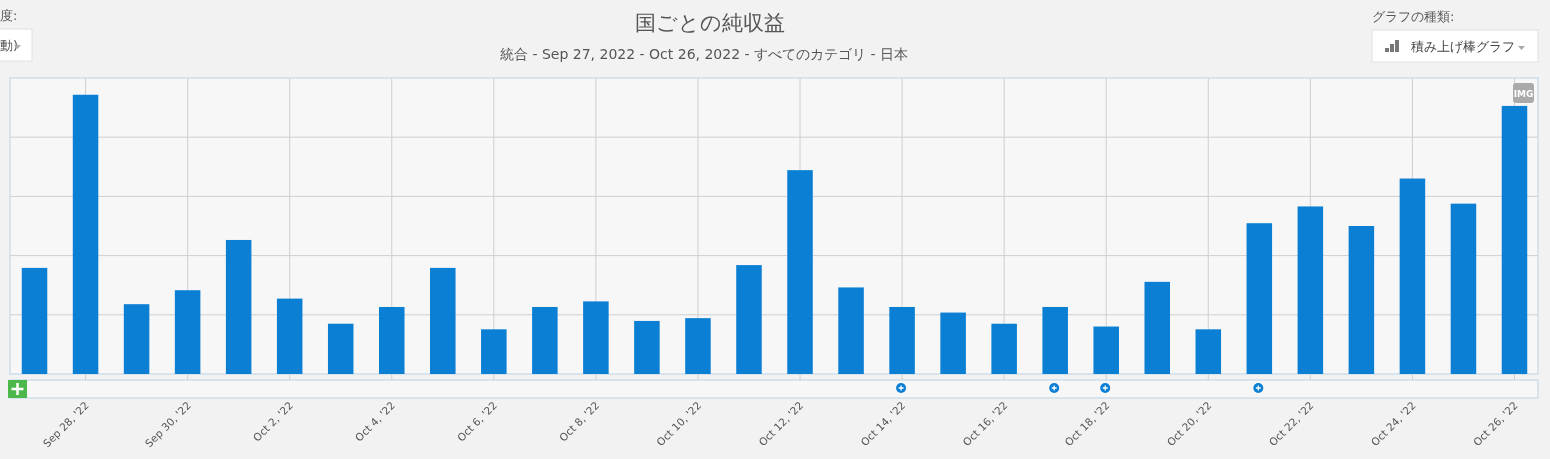  I want to click on text: 度:, so click(9, 15).